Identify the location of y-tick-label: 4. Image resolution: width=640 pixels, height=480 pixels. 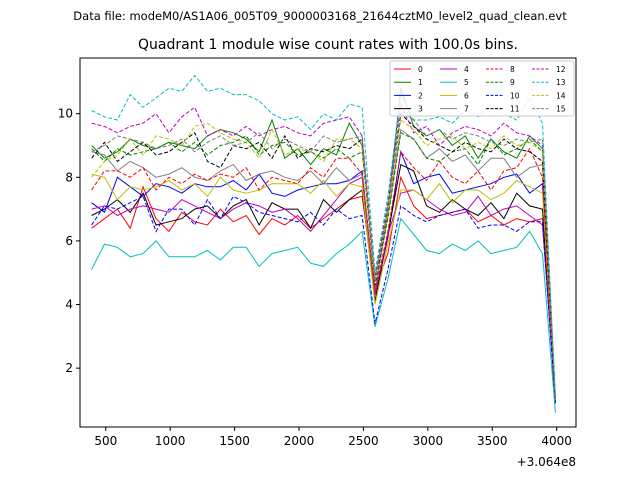
(69, 305).